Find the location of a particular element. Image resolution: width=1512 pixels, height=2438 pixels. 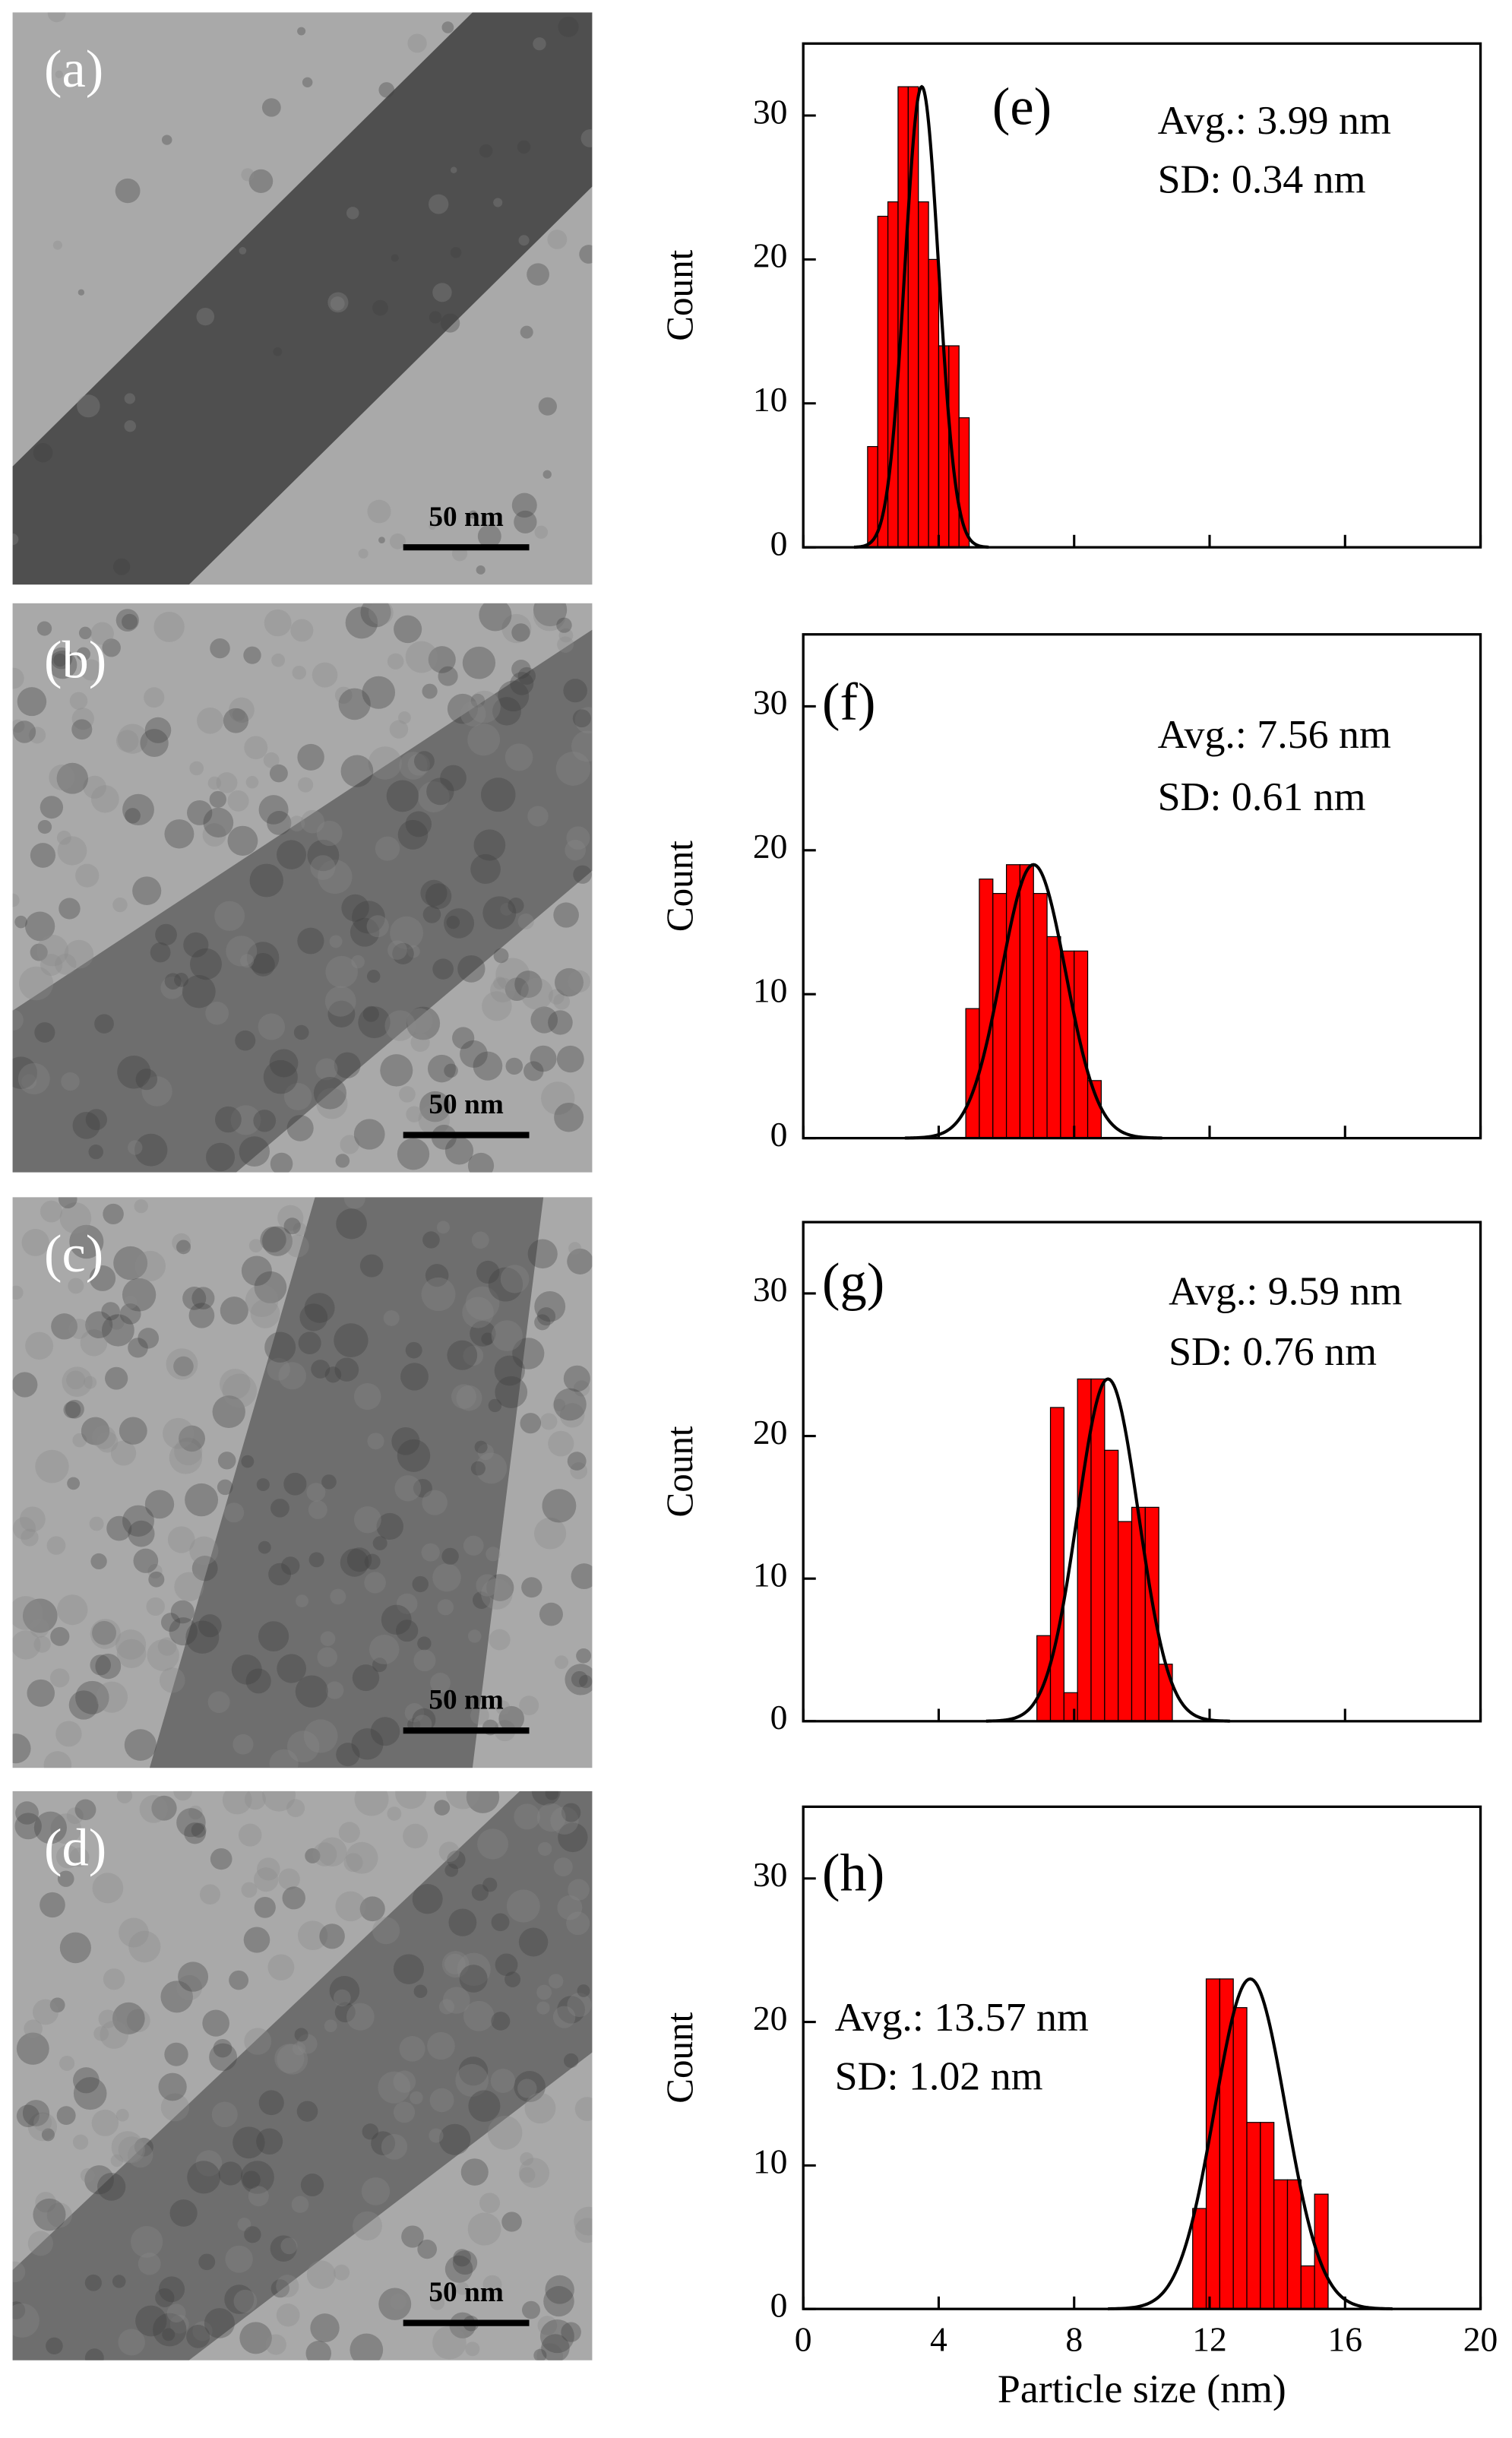

bar is located at coordinates (934, 403).